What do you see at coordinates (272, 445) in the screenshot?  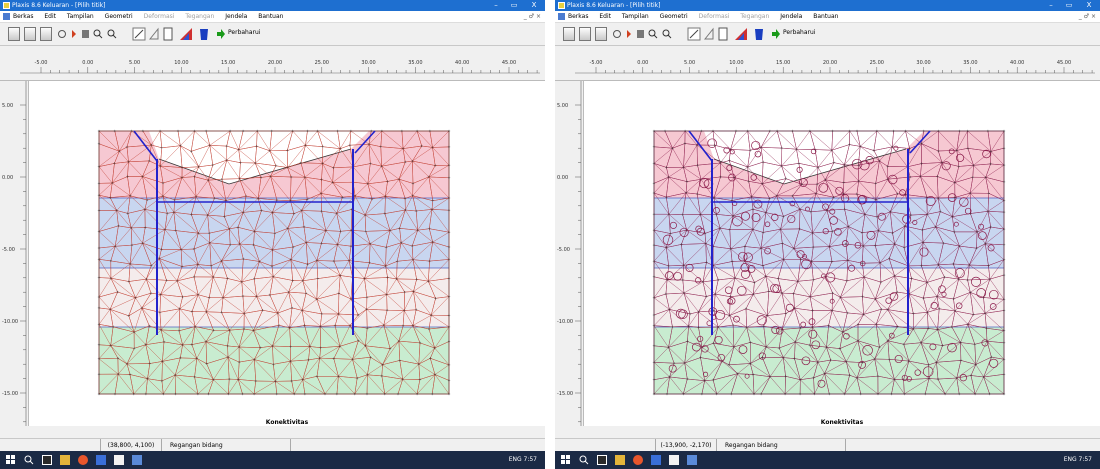 I see `status-bar: (38,800, 4,100) Regangan bidang` at bounding box center [272, 445].